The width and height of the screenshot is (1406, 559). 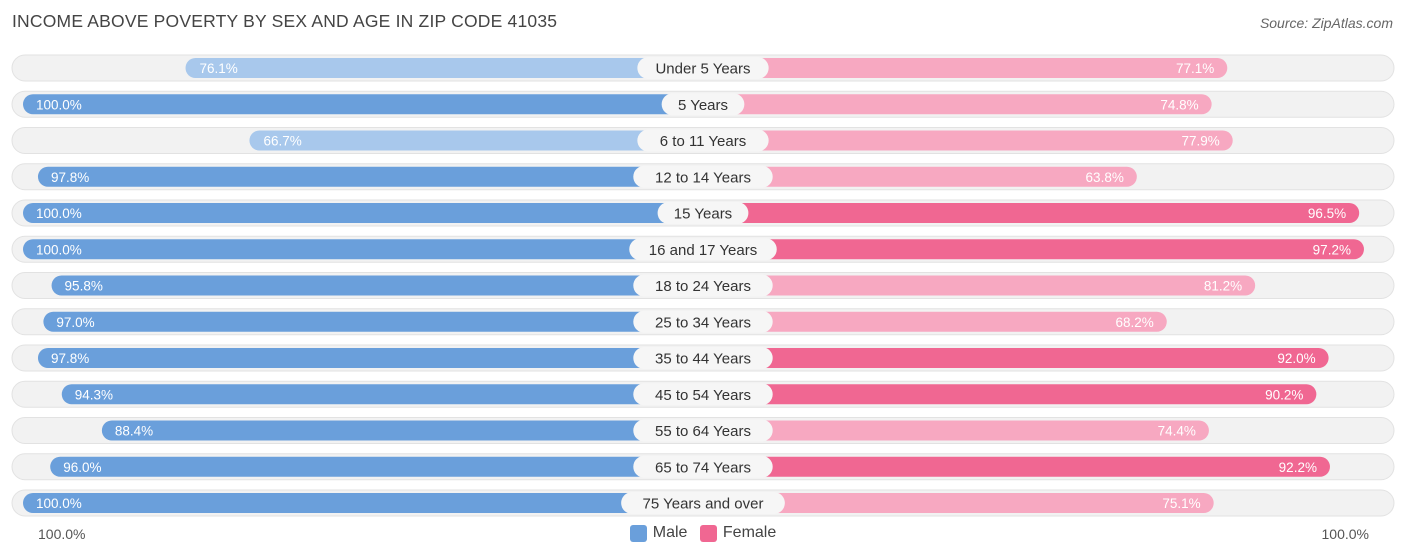 What do you see at coordinates (1296, 358) in the screenshot?
I see `female-value-label: 92.0%` at bounding box center [1296, 358].